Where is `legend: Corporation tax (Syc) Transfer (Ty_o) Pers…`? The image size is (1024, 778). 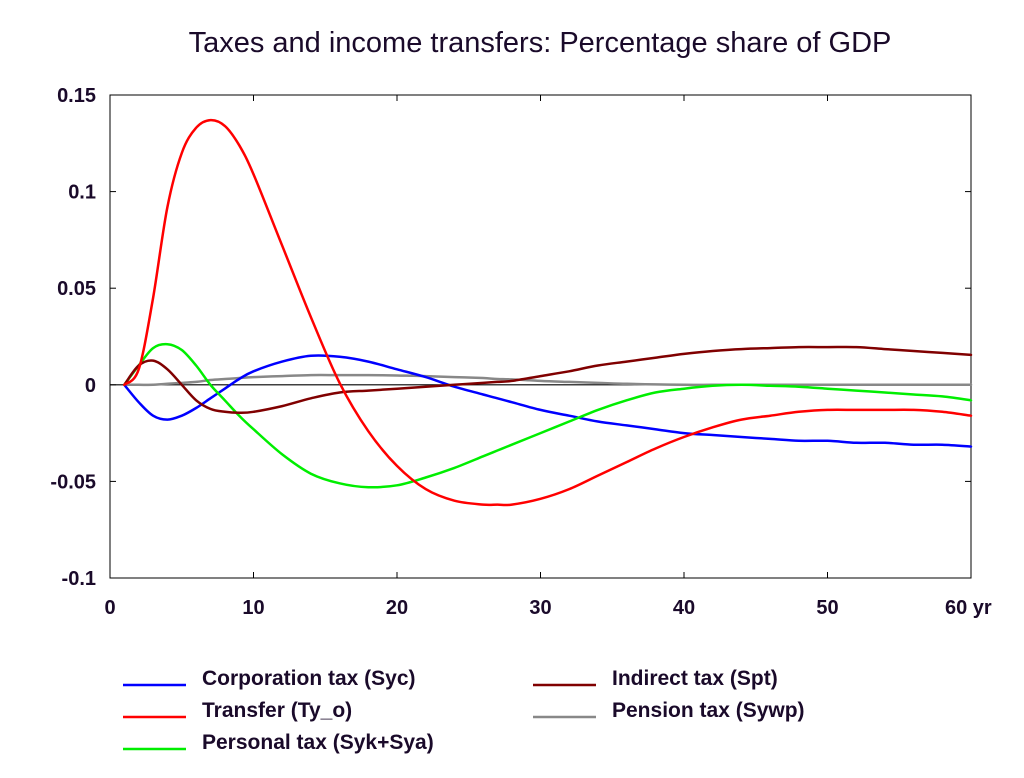 legend: Corporation tax (Syc) Transfer (Ty_o) Pers… is located at coordinates (464, 710).